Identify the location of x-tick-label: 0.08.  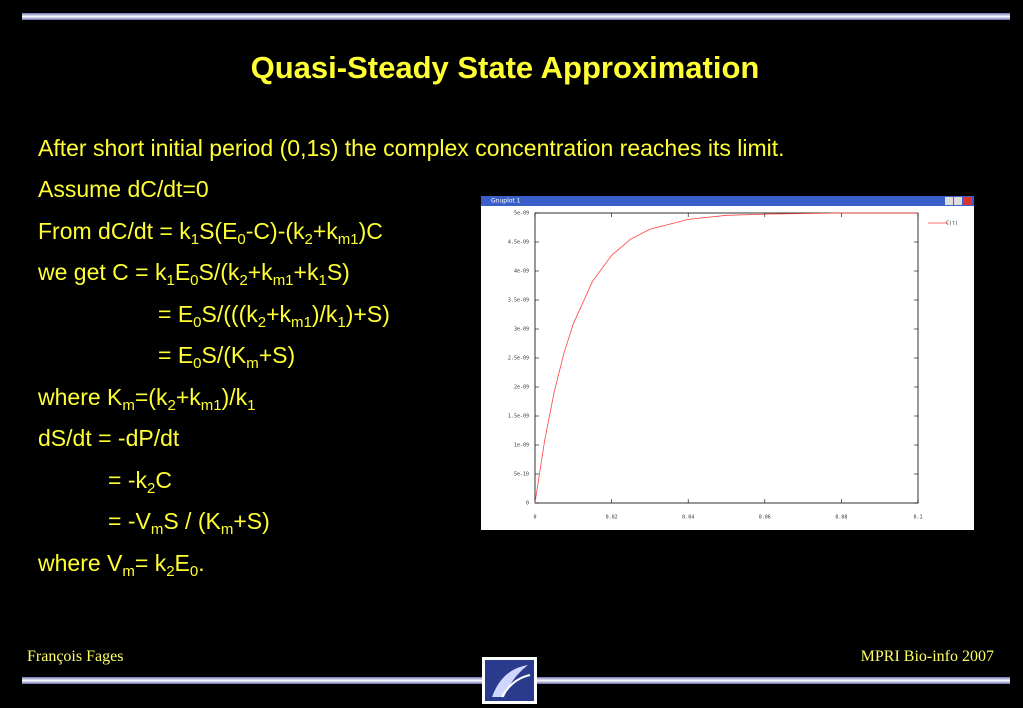
(841, 518).